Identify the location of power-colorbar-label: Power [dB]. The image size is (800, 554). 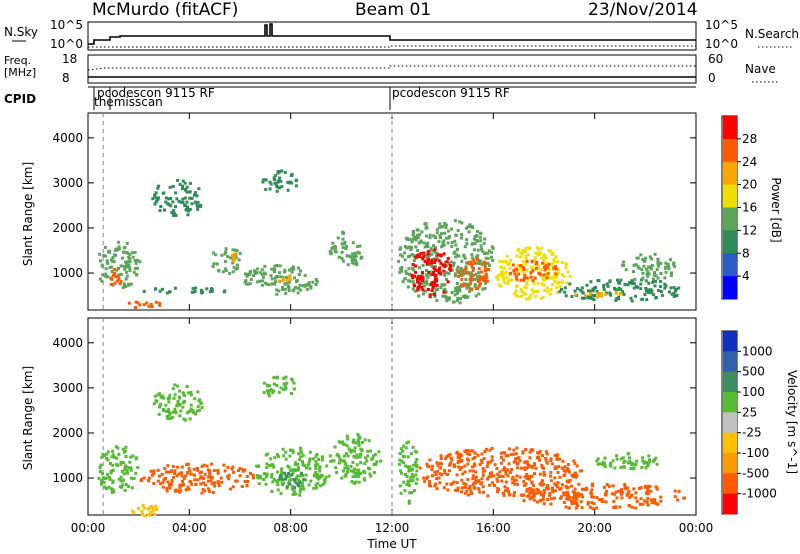
(776, 209).